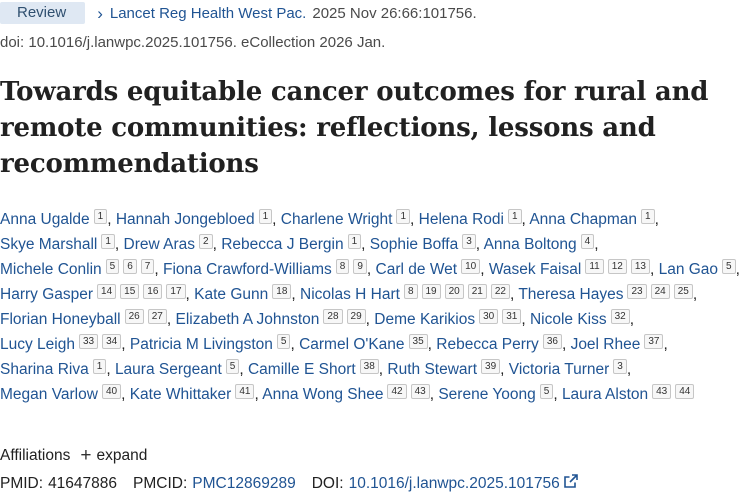 The height and width of the screenshot is (500, 750). I want to click on author-name-link: Nicolas H Hart, so click(350, 294).